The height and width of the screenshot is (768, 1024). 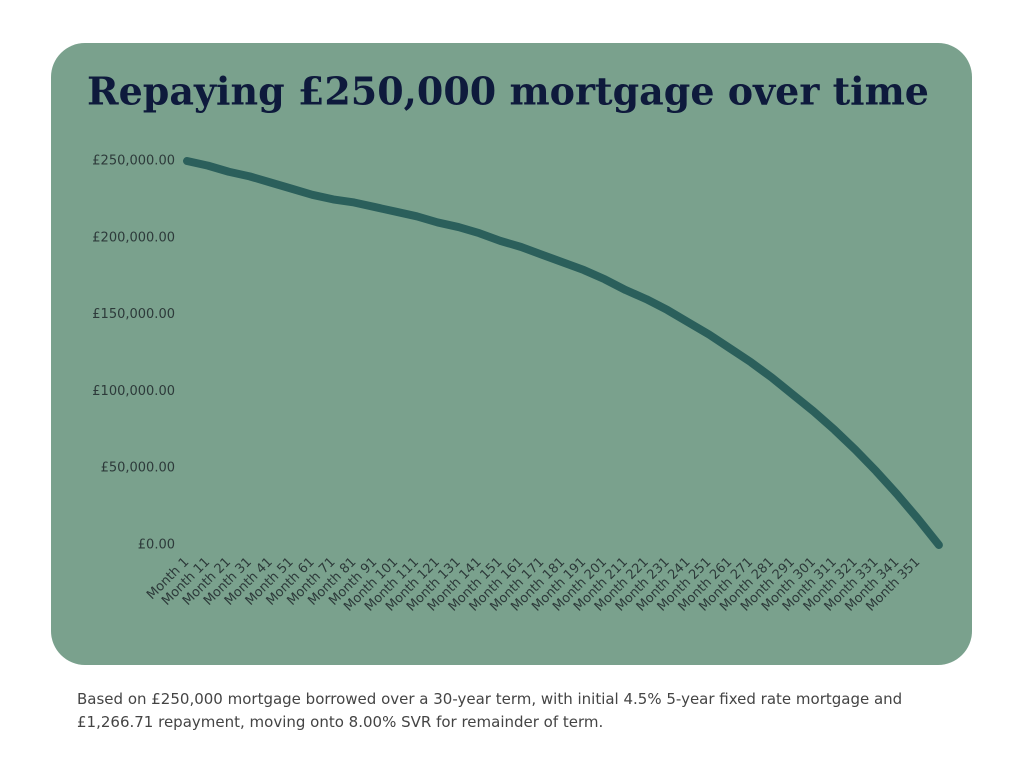 I want to click on y-tick-label: £250,000.00, so click(x=133, y=161).